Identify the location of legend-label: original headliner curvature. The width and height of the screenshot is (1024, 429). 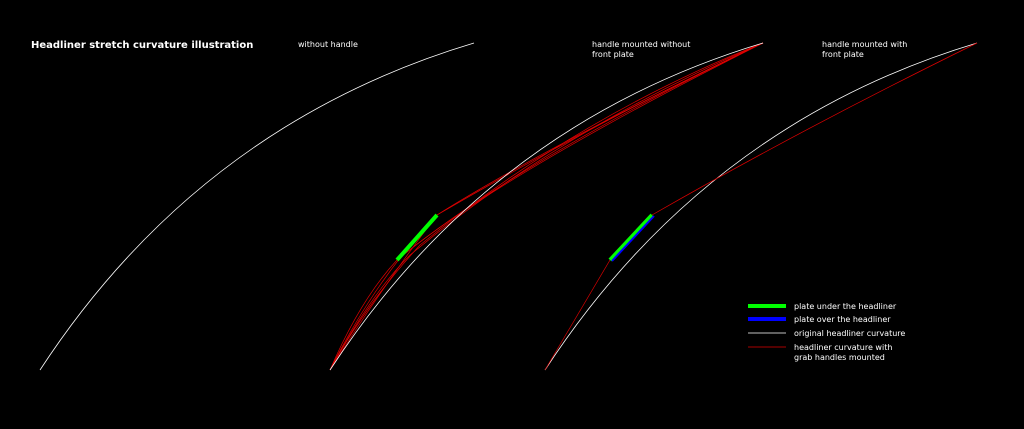
(849, 333).